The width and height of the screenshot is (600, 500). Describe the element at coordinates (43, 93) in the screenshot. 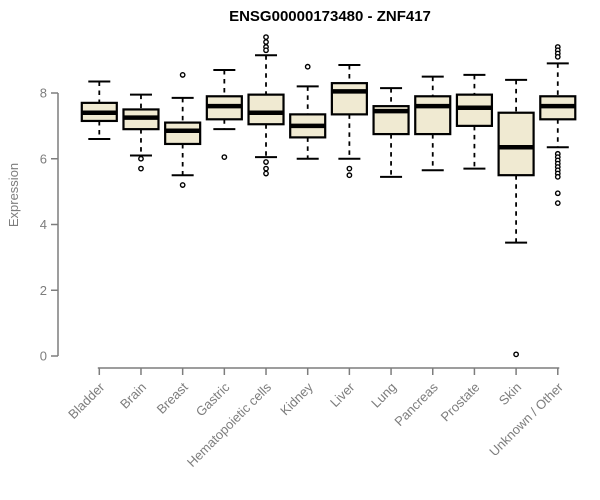

I see `y-tick-label: 8` at that location.